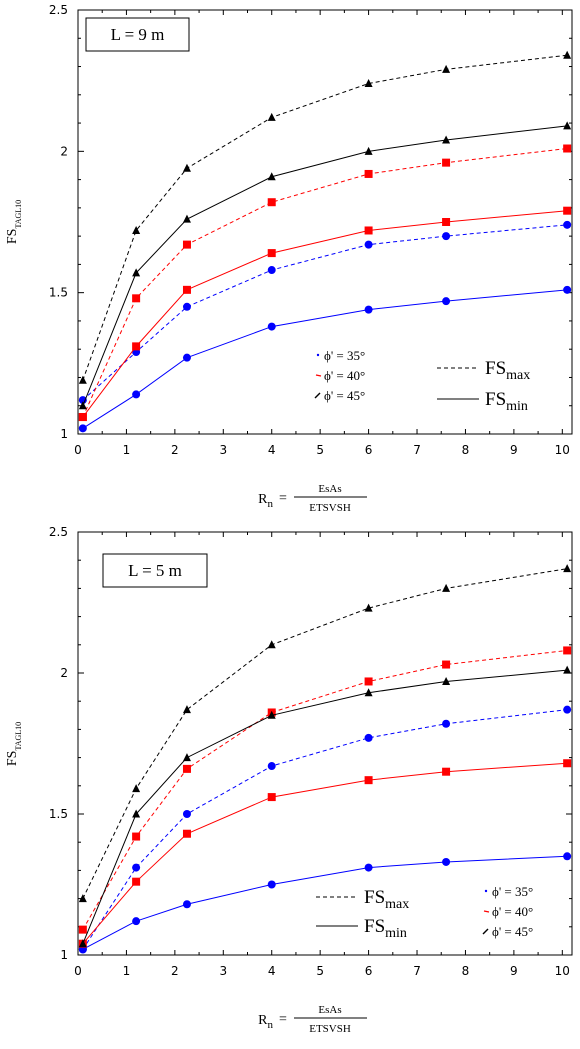  What do you see at coordinates (517, 406) in the screenshot?
I see `legend-line-sub: min` at bounding box center [517, 406].